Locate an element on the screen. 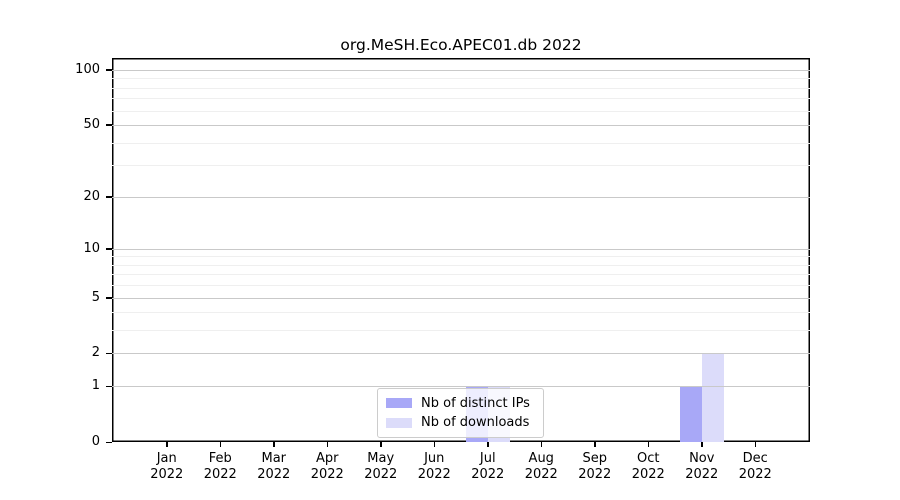 The width and height of the screenshot is (900, 500). x-tick-label-dec: Dec 2022 is located at coordinates (755, 466).